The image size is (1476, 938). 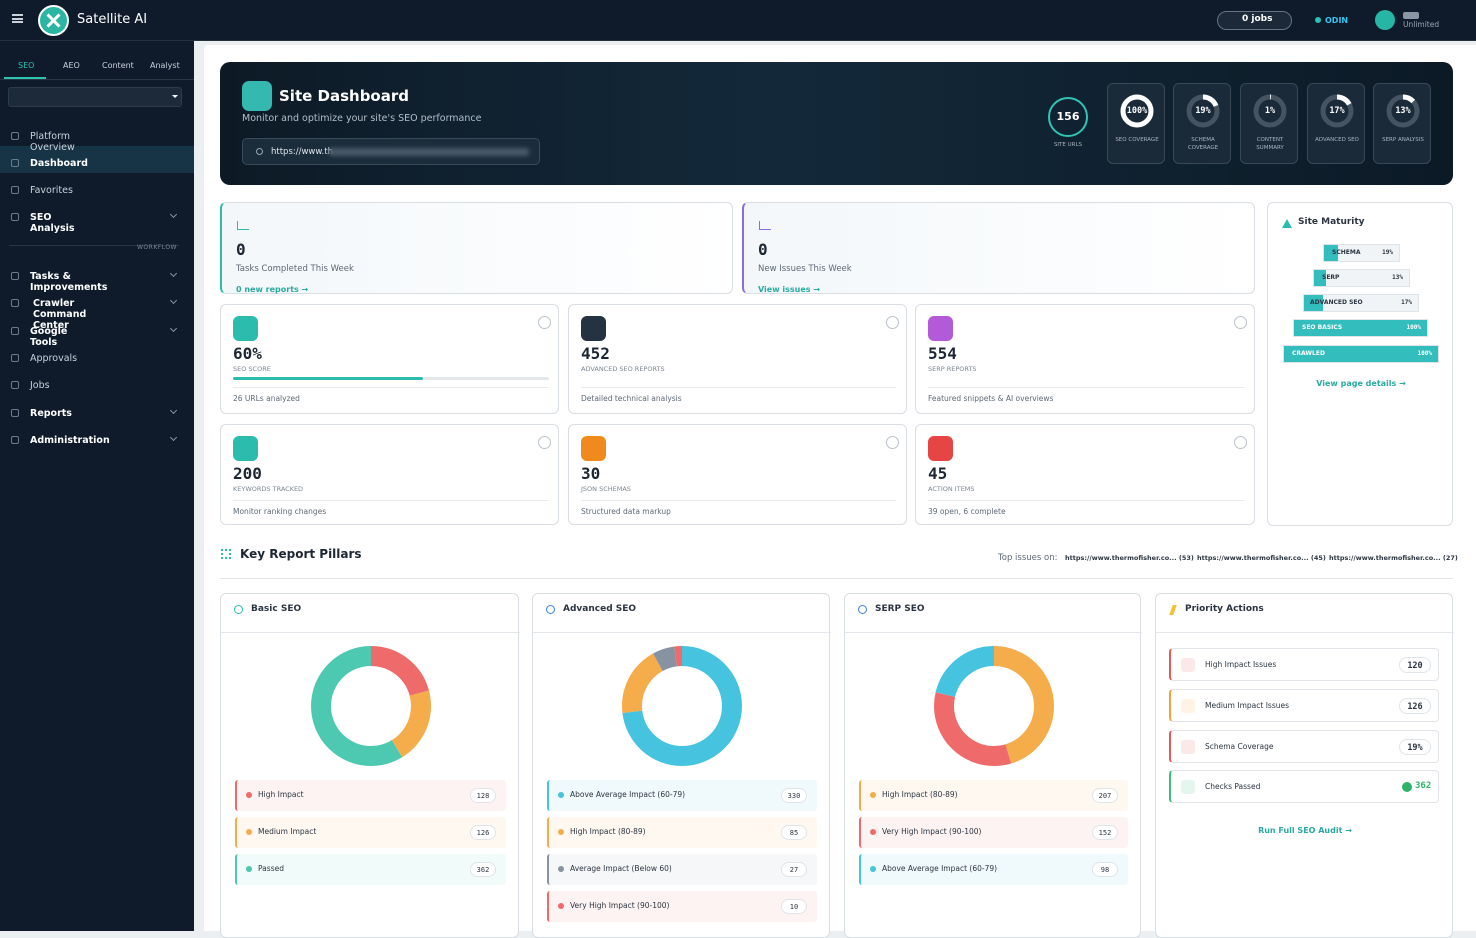 I want to click on priority-title: Priority Actions, so click(x=1224, y=609).